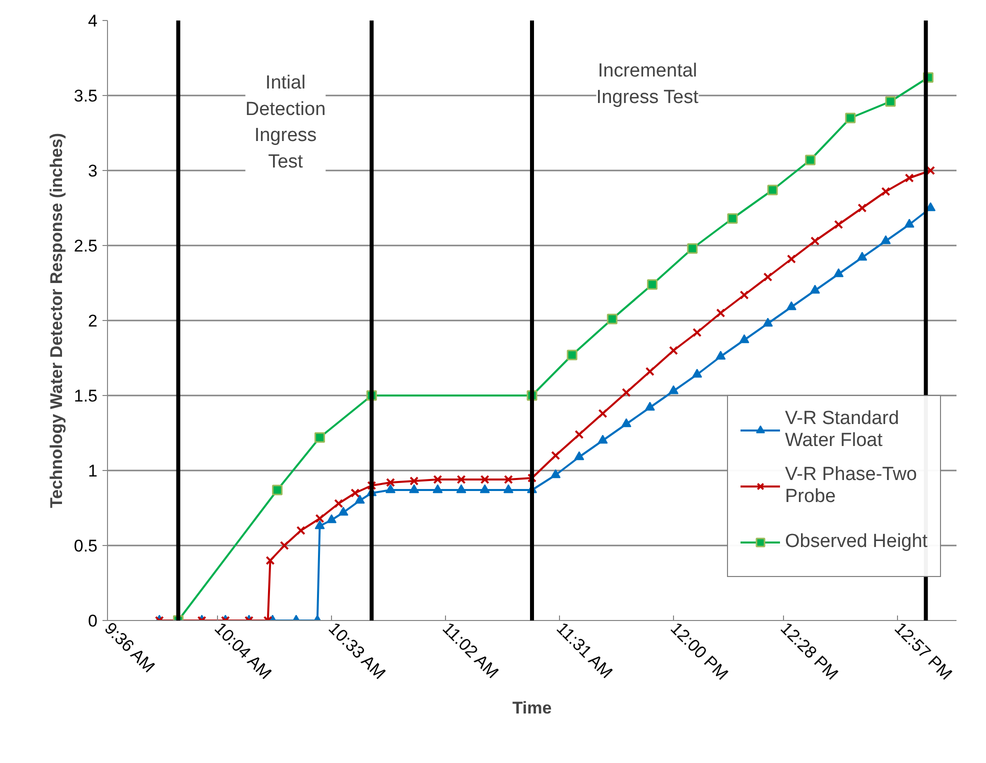 This screenshot has height=763, width=986. I want to click on y-tick-label: 4, so click(93, 21).